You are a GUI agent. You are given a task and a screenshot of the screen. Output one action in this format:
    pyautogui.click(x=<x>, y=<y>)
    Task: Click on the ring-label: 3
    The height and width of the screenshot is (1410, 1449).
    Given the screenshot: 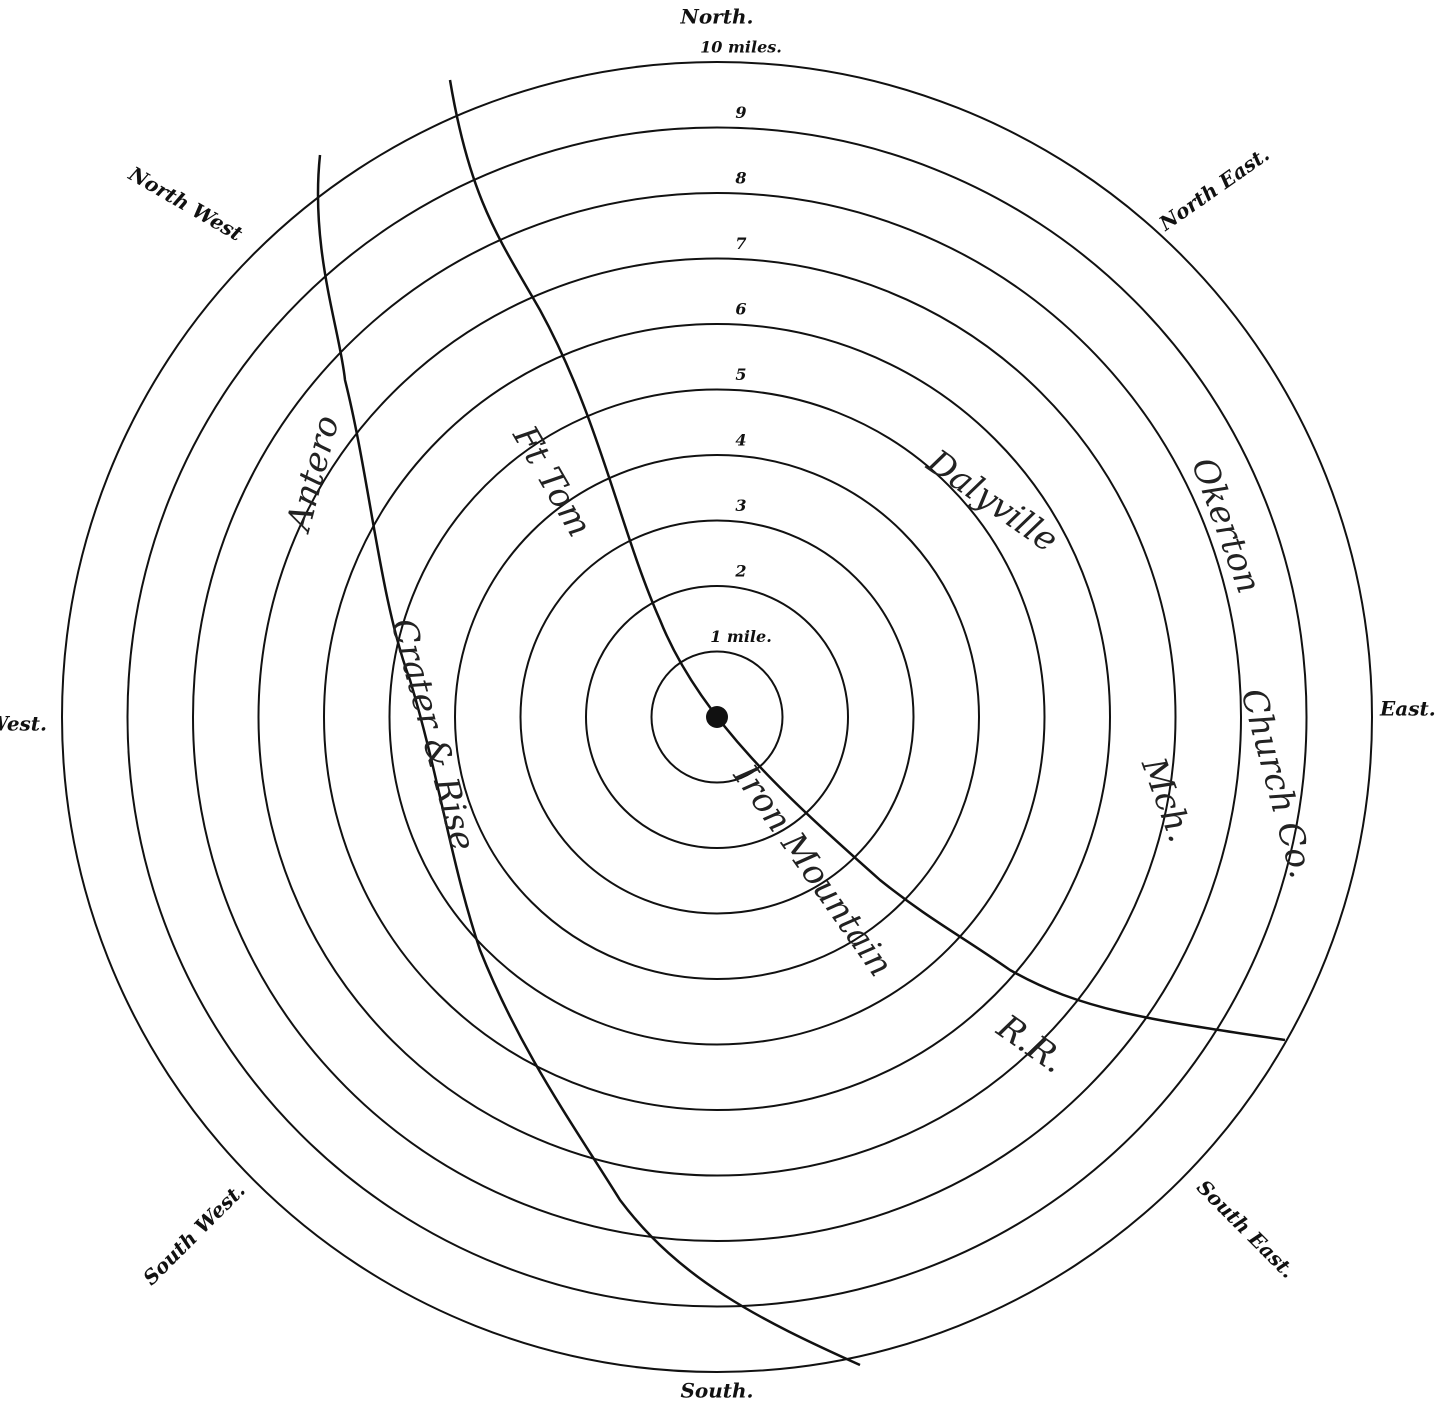 What is the action you would take?
    pyautogui.click(x=740, y=505)
    